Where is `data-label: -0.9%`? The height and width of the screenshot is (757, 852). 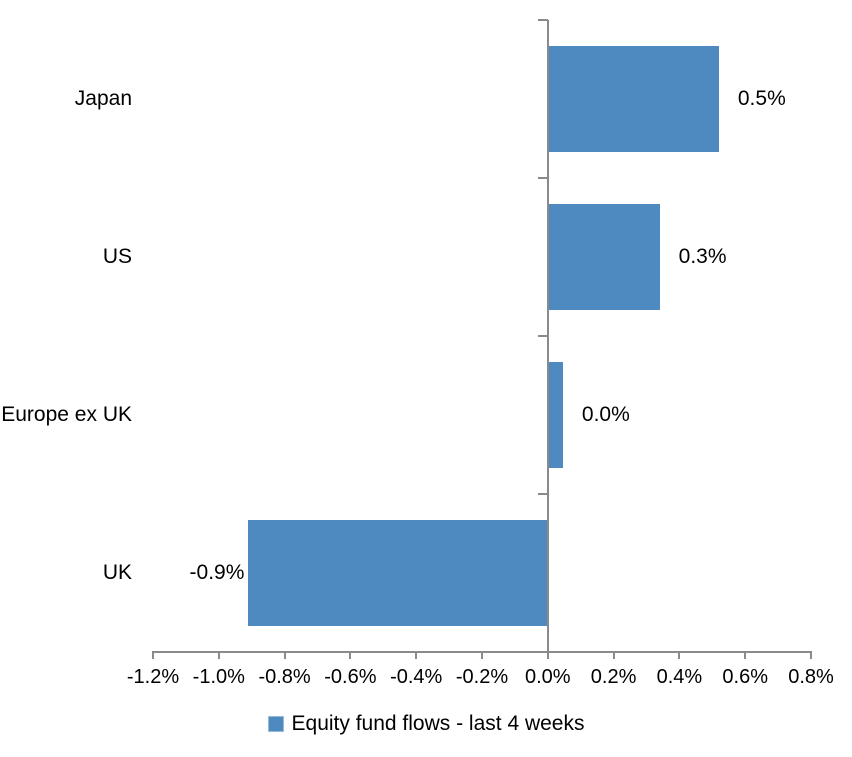 data-label: -0.9% is located at coordinates (217, 572).